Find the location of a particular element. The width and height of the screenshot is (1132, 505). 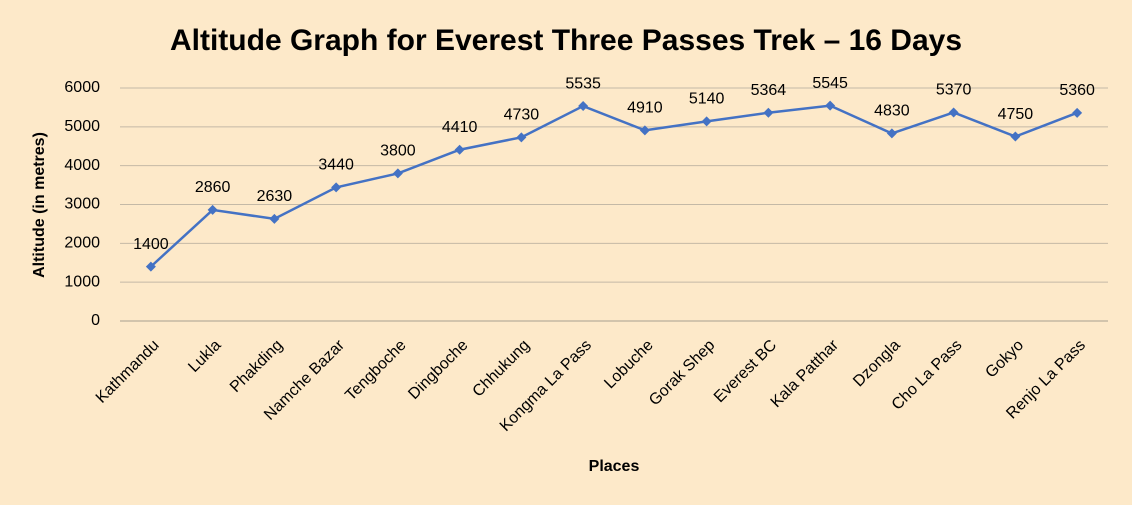

x-tick-label: Gorak Shep is located at coordinates (682, 373).